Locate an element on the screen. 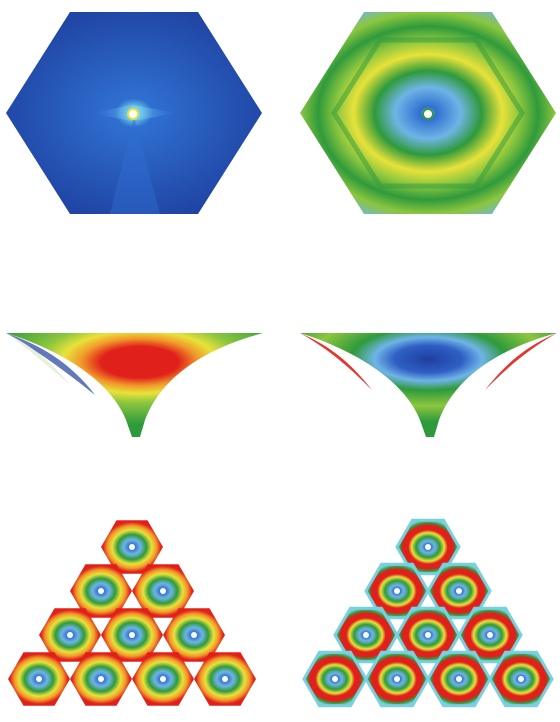  hexagon-top-left-hole is located at coordinates (133, 114).